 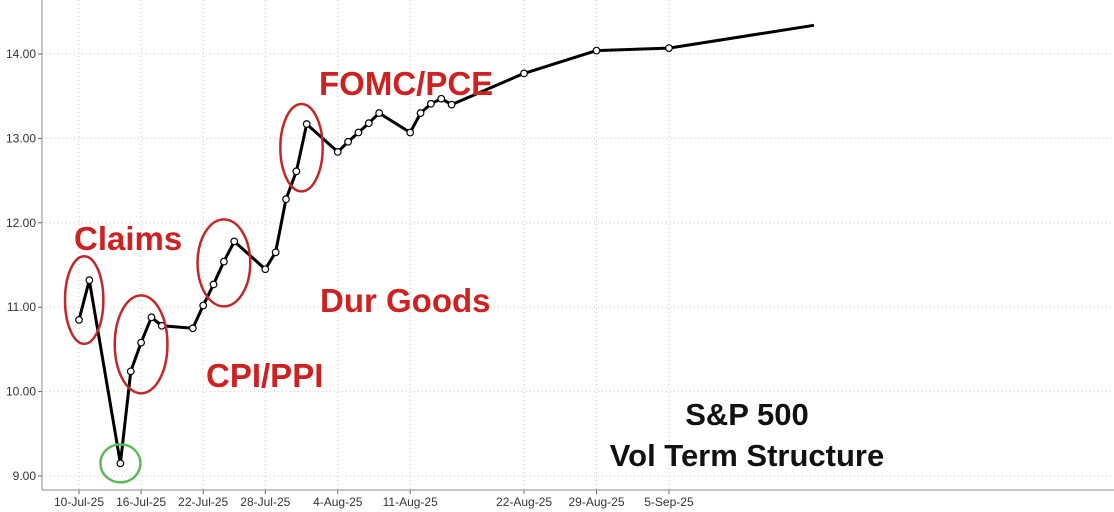 I want to click on y-tick-label: 13.00, so click(x=21, y=138).